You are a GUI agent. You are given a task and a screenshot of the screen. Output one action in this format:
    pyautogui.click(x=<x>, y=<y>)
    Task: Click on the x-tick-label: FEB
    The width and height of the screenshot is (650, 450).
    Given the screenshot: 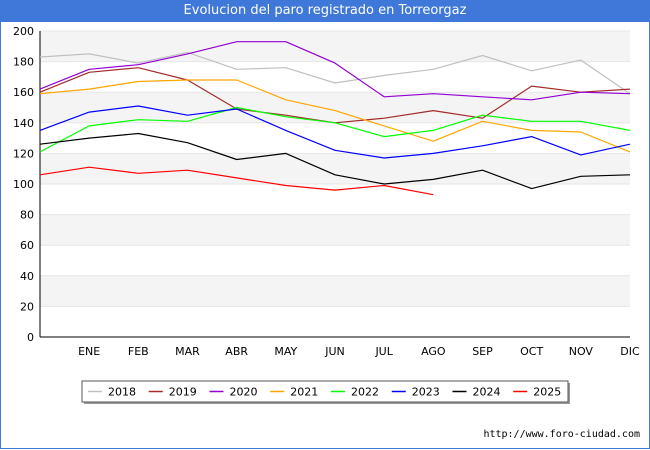 What is the action you would take?
    pyautogui.click(x=138, y=351)
    